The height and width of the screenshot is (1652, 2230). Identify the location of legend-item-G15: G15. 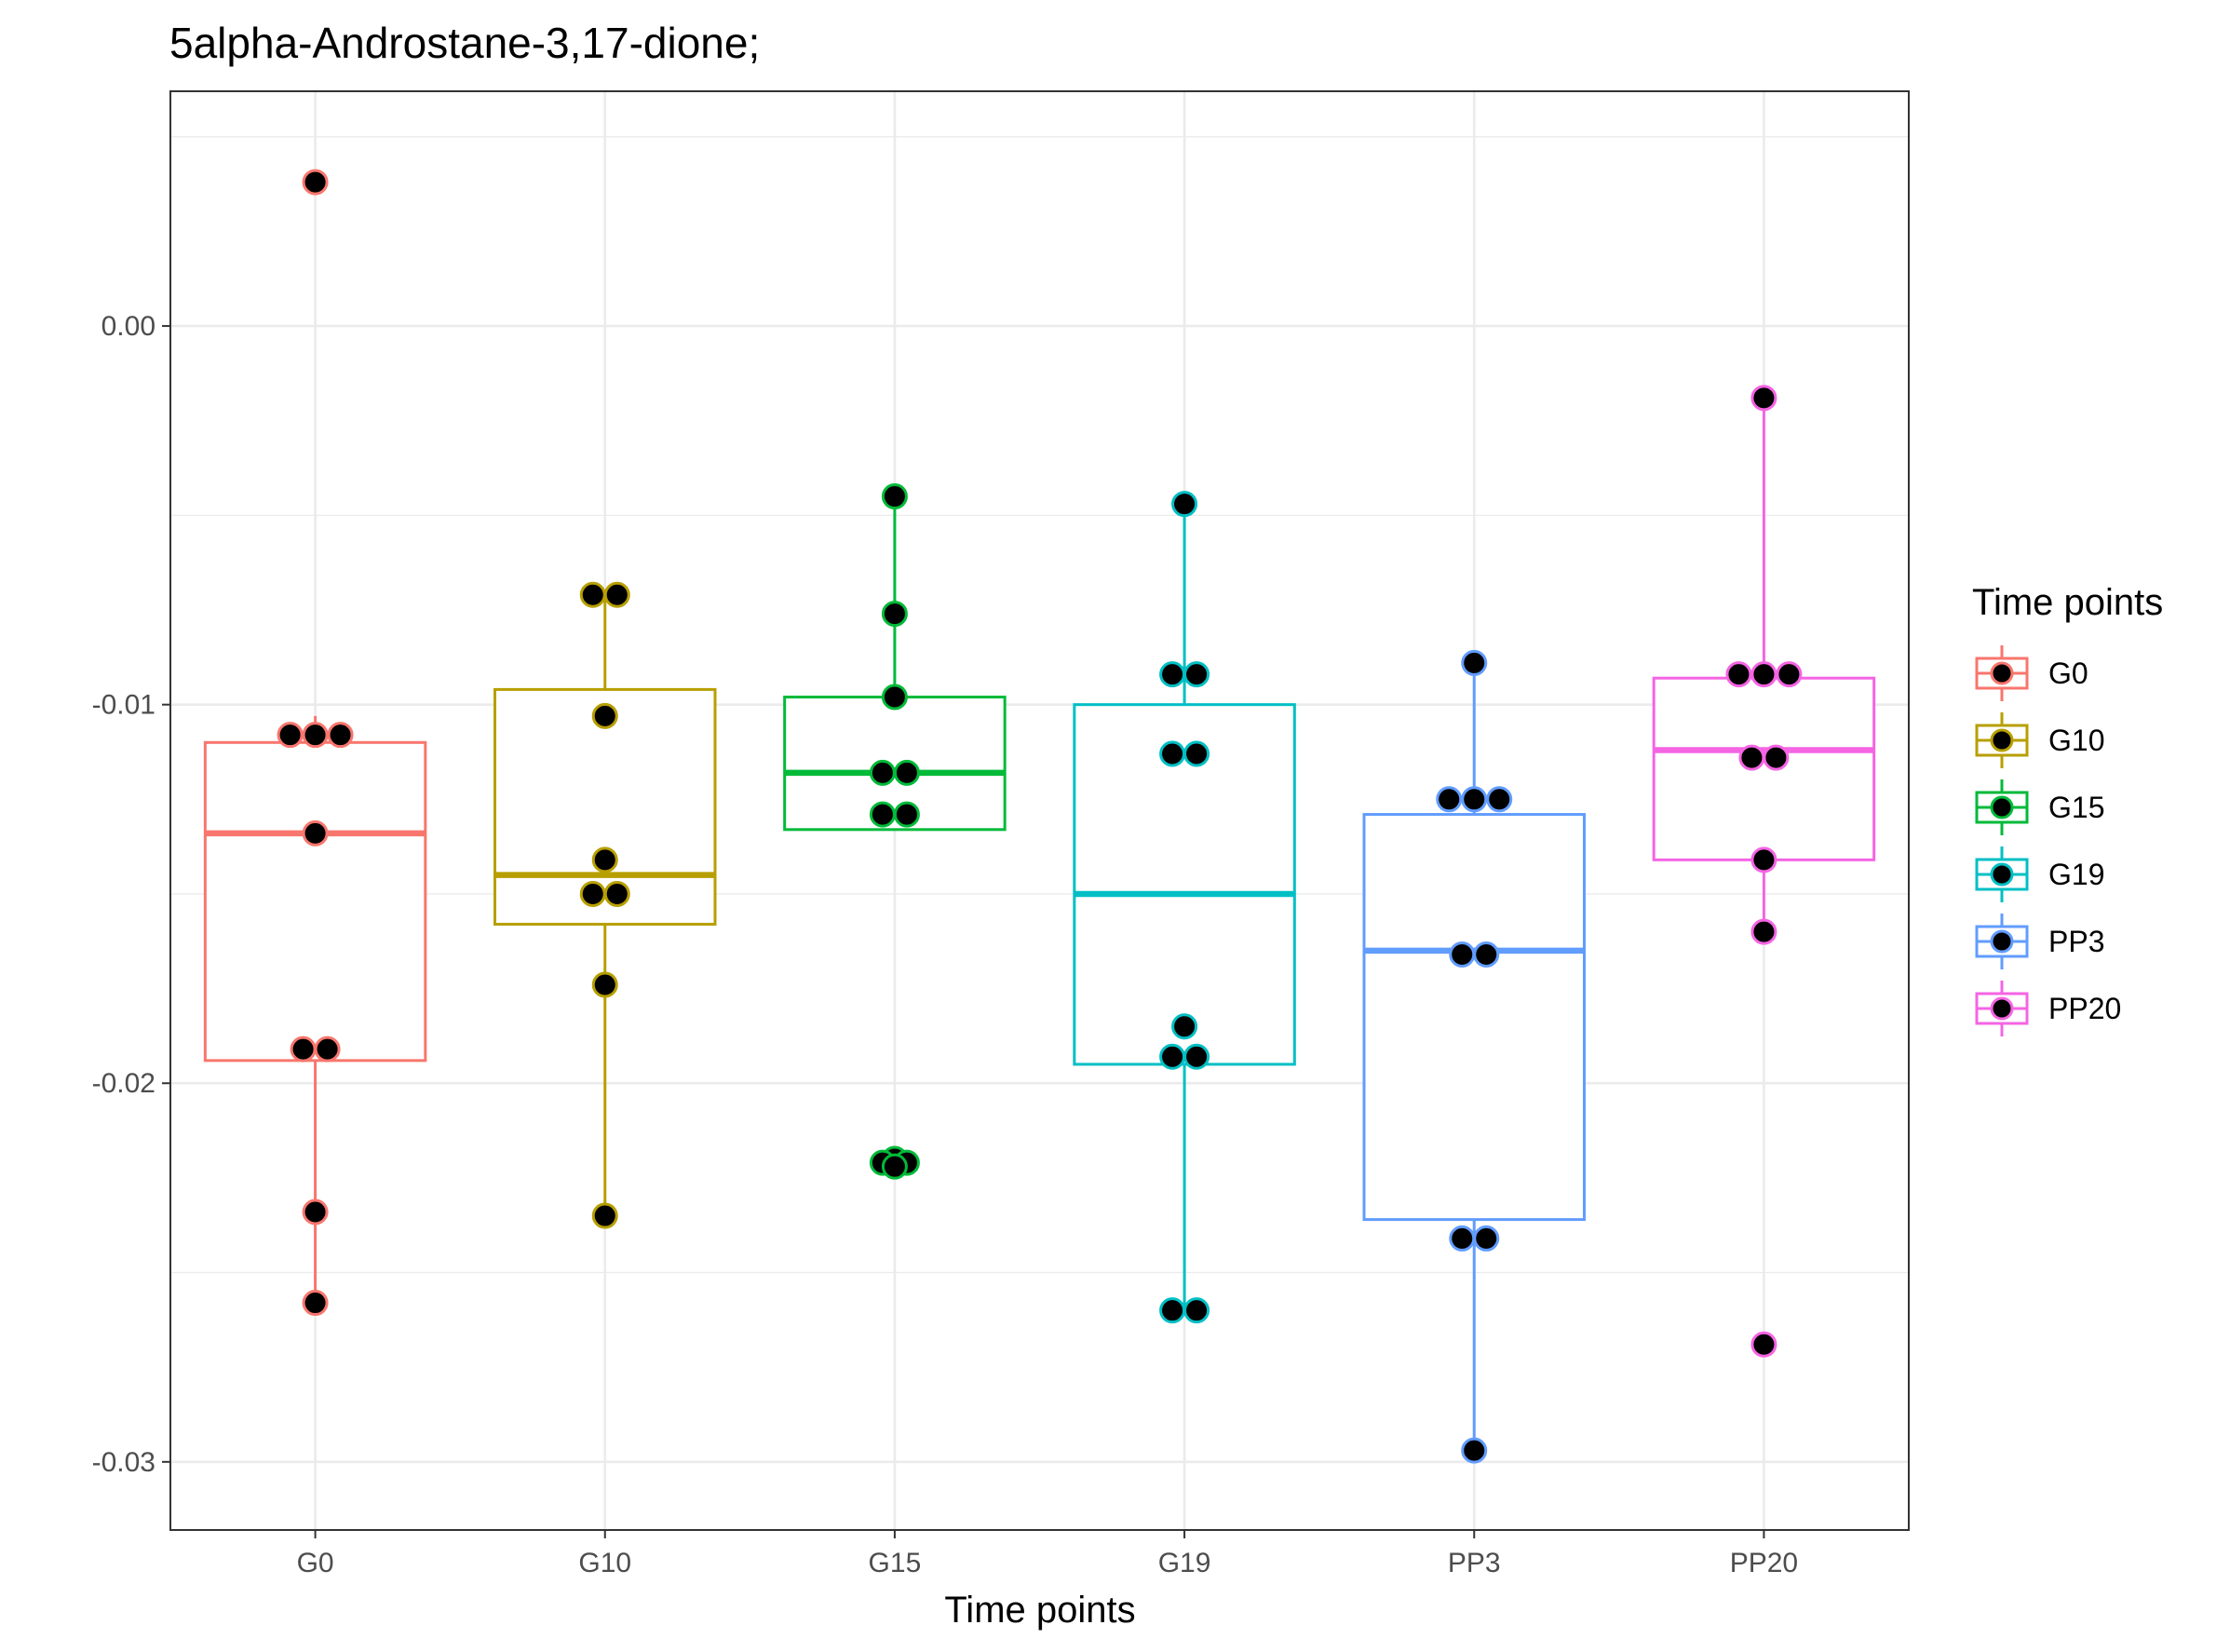
(2040, 807).